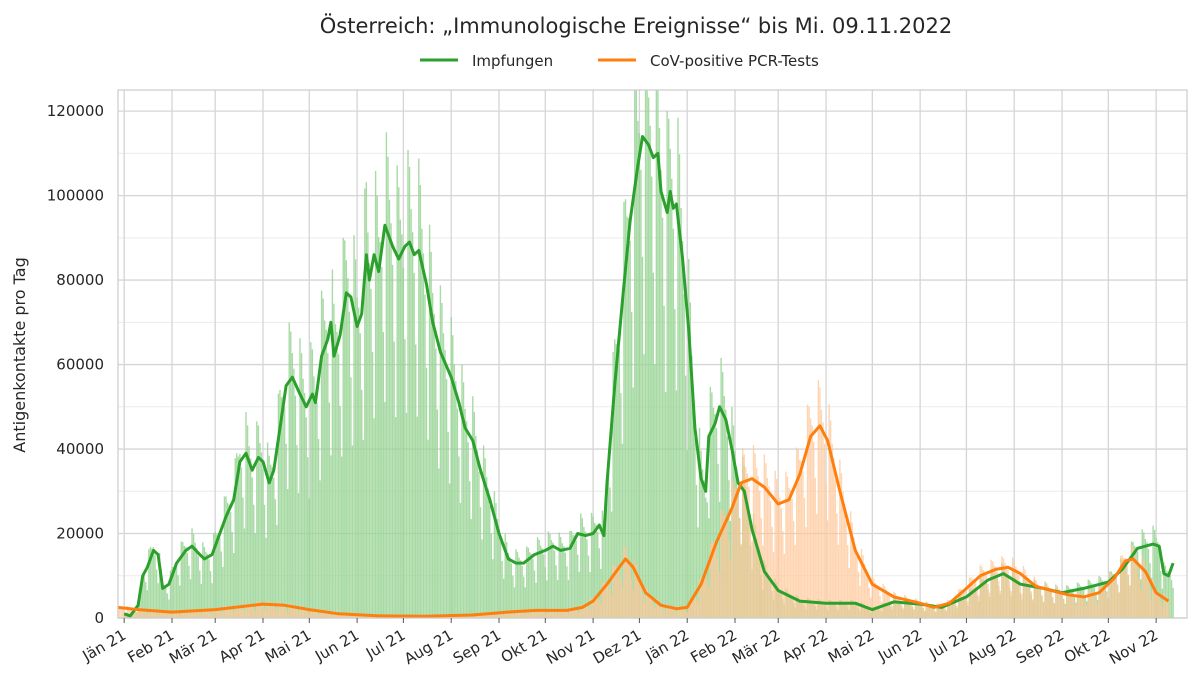  Describe the element at coordinates (19, 354) in the screenshot. I see `y-axis-label: Antigenkontakte pro Tag` at that location.